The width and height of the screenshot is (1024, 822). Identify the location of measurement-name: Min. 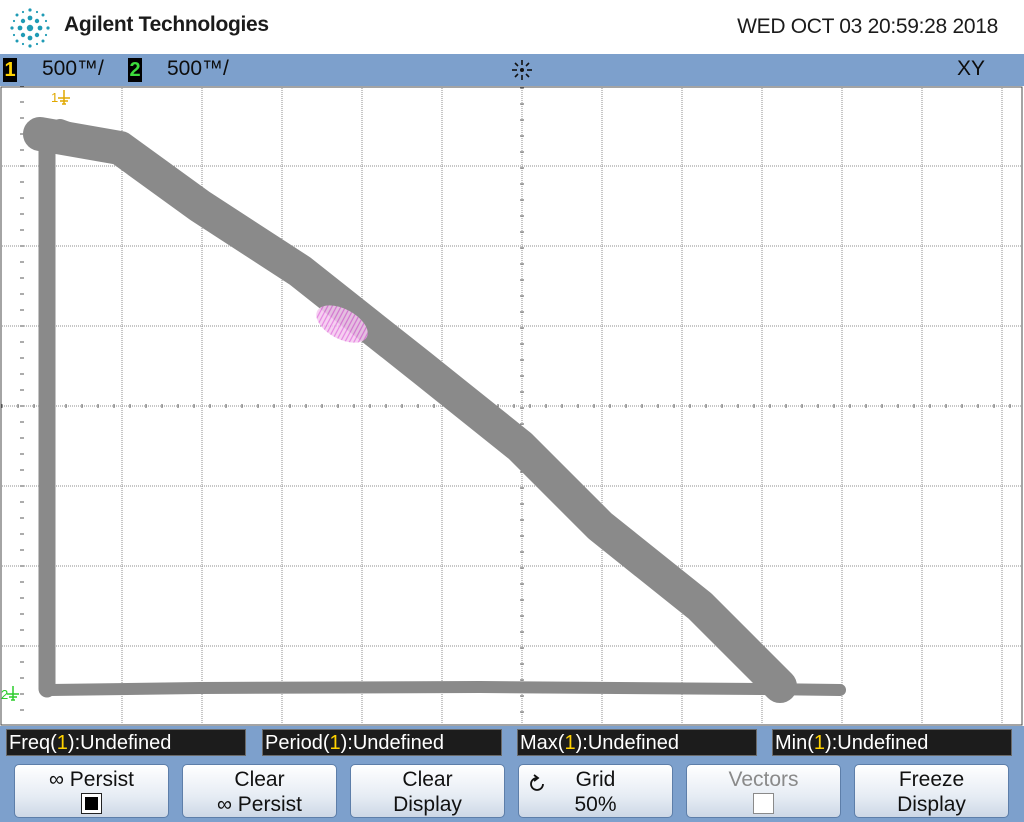
(791, 743).